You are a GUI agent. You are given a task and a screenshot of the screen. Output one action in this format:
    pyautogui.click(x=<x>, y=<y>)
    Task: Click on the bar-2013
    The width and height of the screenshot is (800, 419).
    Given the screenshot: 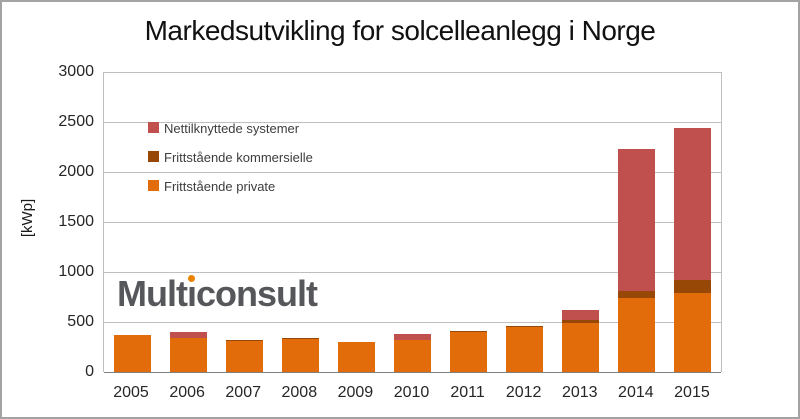 What is the action you would take?
    pyautogui.click(x=581, y=340)
    